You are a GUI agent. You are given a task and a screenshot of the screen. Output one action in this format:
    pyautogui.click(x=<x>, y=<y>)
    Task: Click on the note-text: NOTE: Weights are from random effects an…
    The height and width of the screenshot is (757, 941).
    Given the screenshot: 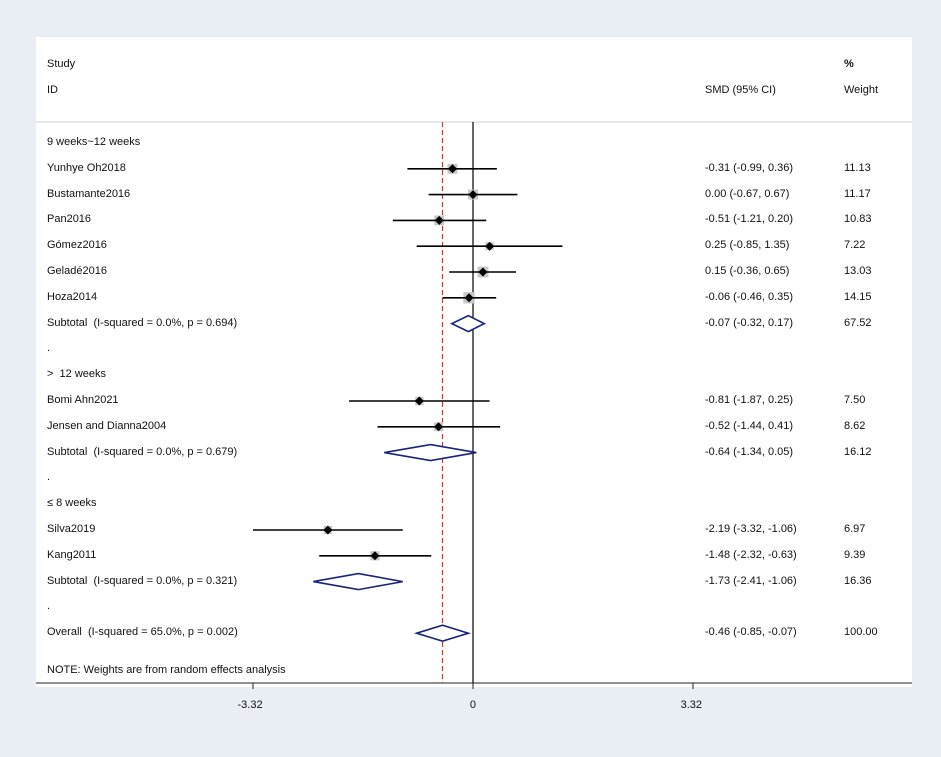 What is the action you would take?
    pyautogui.click(x=166, y=670)
    